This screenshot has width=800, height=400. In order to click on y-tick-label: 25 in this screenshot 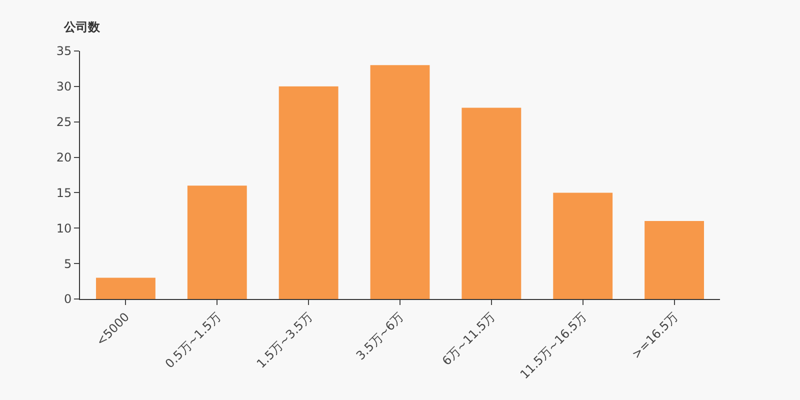, I will do `click(64, 122)`.